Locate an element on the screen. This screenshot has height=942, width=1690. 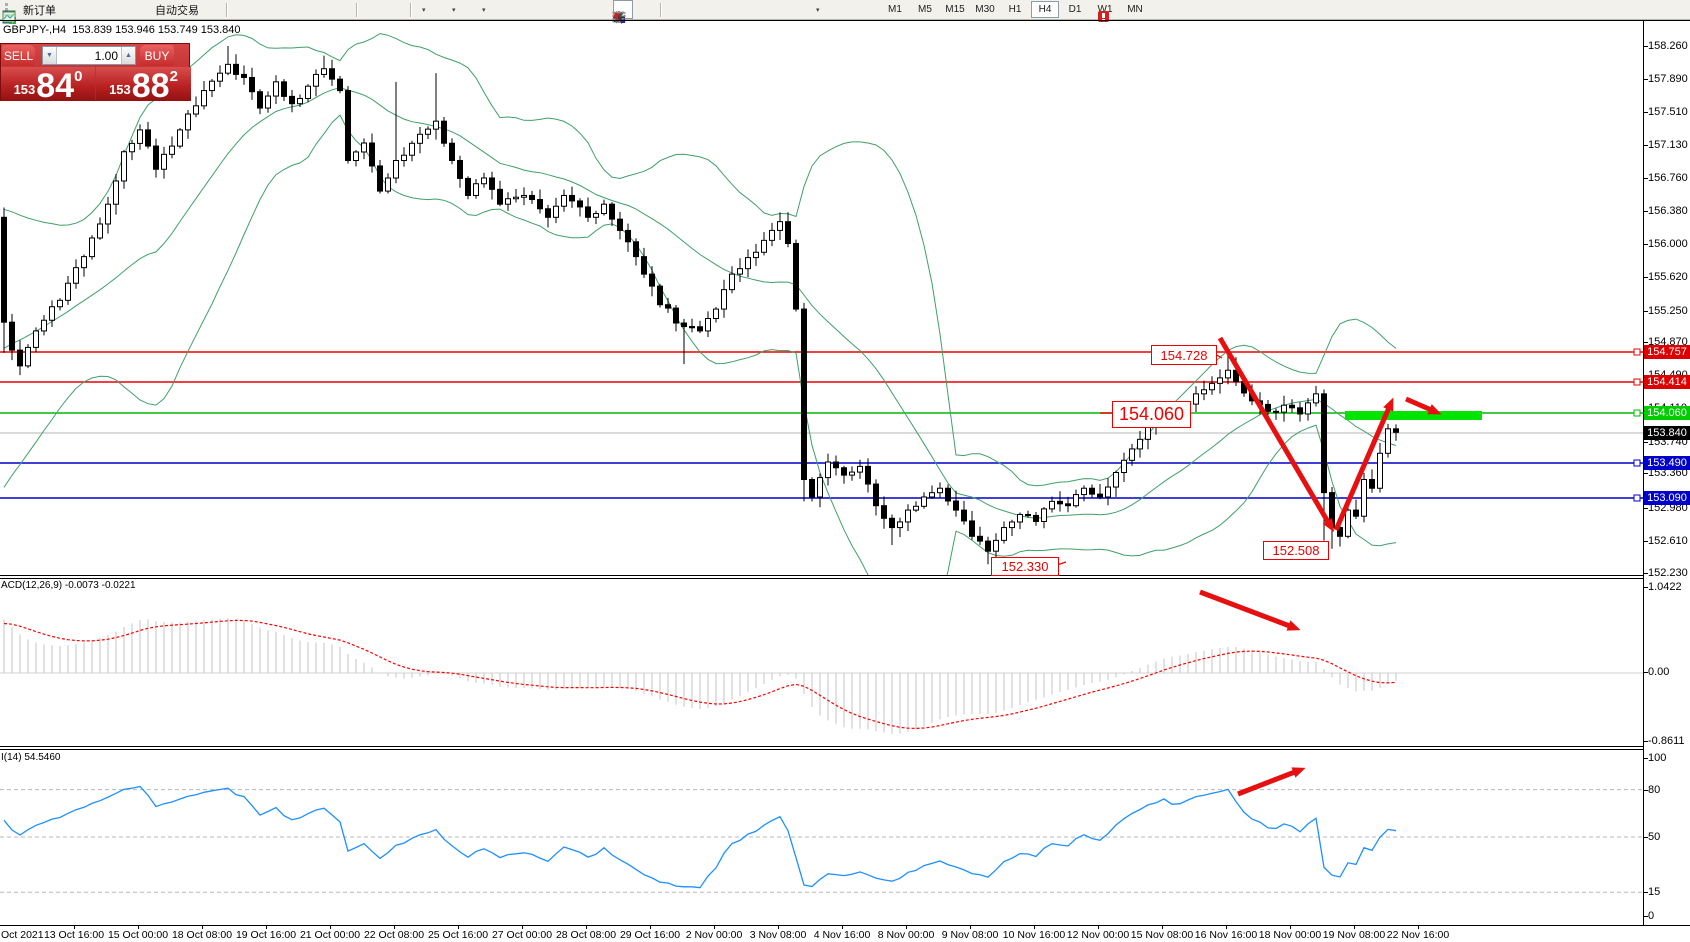
macd-tick-label: 0.00 is located at coordinates (1659, 672).